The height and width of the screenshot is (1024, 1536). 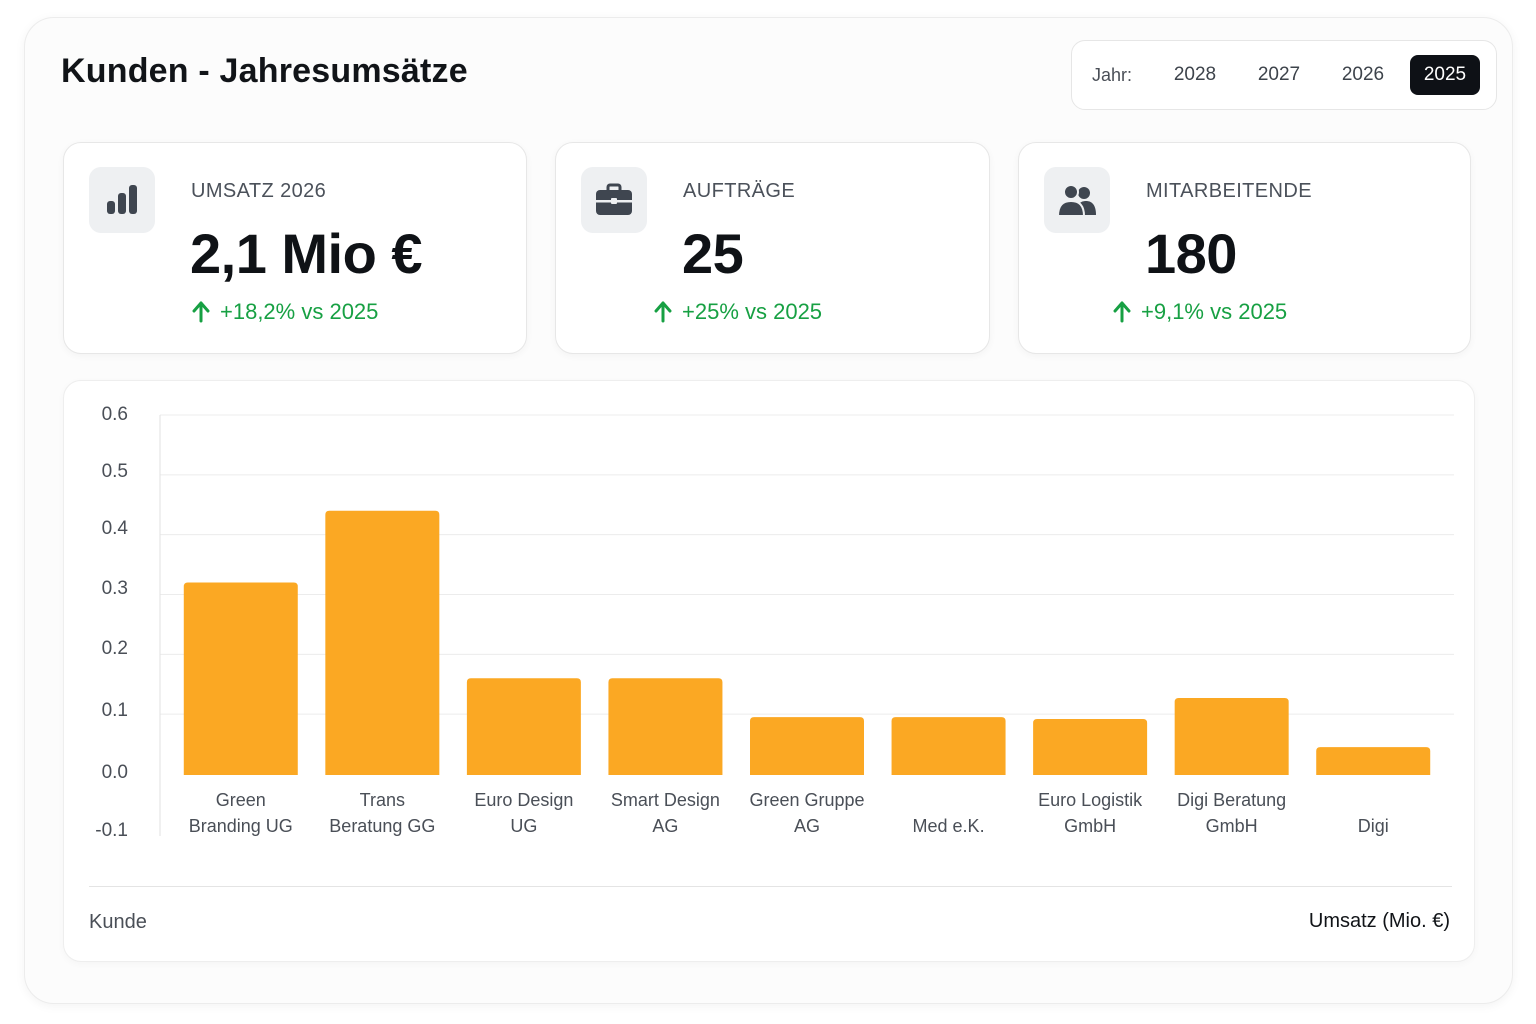 I want to click on bar-chart-icon, so click(x=122, y=200).